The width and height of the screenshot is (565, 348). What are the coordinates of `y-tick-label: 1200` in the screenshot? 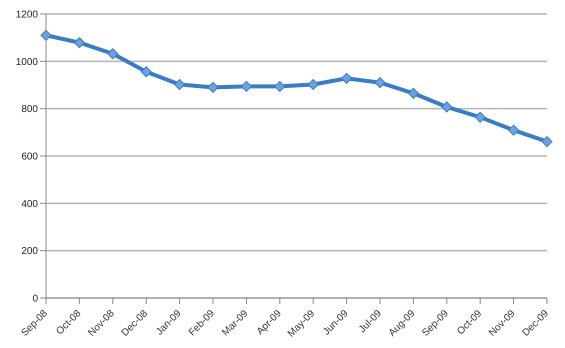 It's located at (27, 15).